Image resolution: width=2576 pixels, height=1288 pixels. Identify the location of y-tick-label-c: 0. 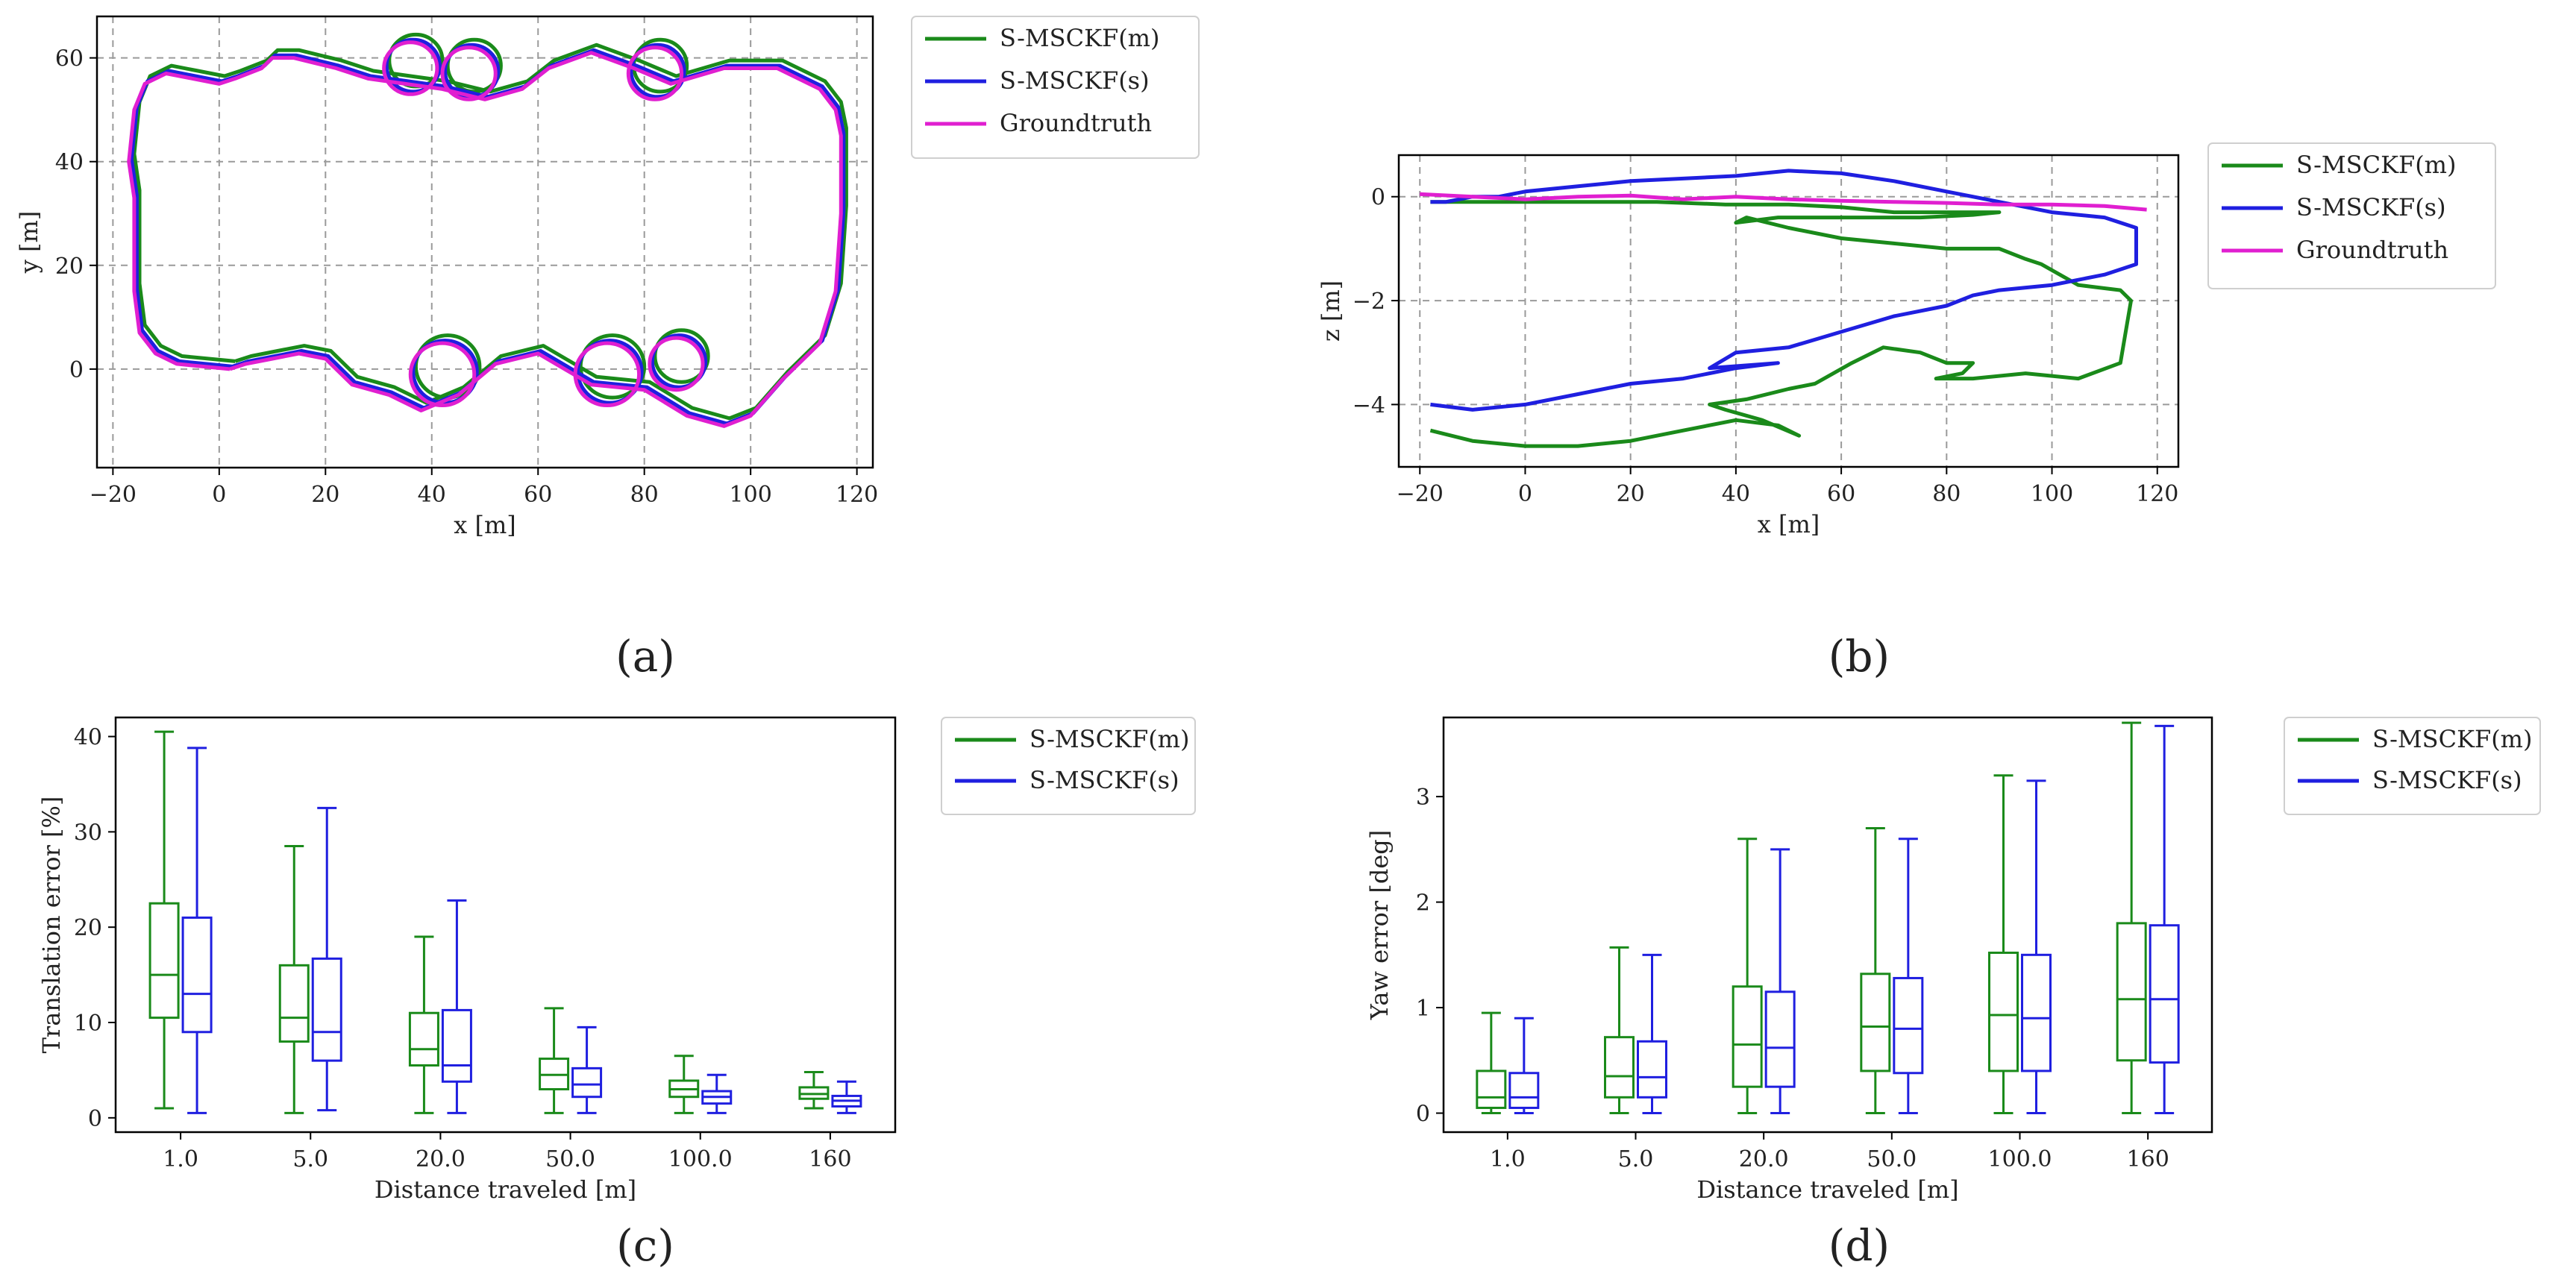
(95, 1119).